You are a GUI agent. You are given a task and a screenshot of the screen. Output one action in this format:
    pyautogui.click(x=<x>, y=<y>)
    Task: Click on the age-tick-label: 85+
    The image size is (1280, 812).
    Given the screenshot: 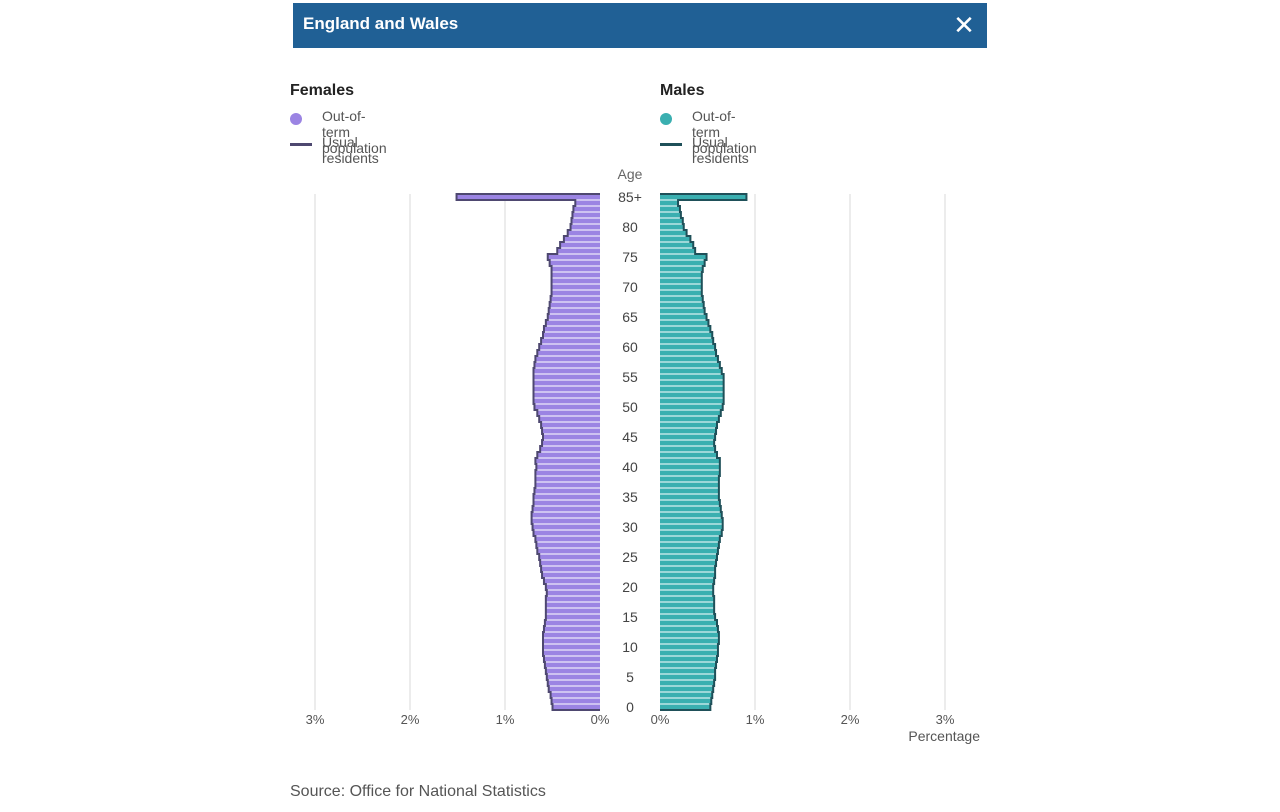 What is the action you would take?
    pyautogui.click(x=630, y=197)
    